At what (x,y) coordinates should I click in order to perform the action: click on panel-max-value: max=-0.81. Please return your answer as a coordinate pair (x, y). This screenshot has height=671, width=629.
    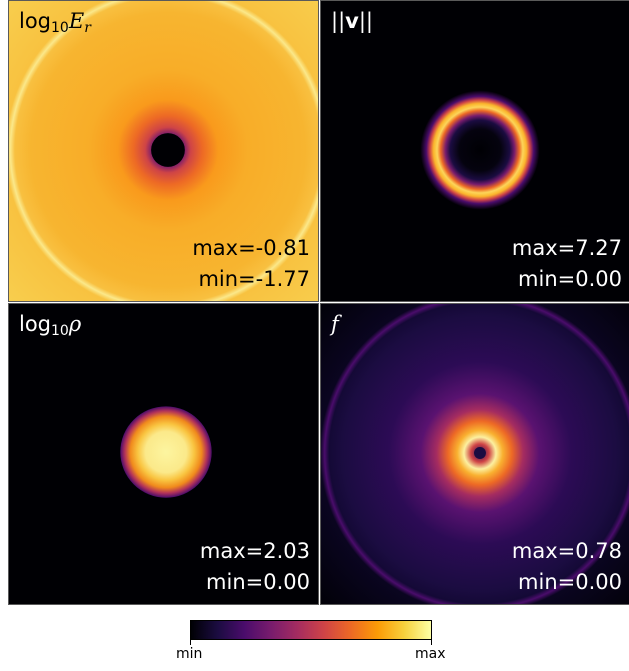
    Looking at the image, I should click on (251, 248).